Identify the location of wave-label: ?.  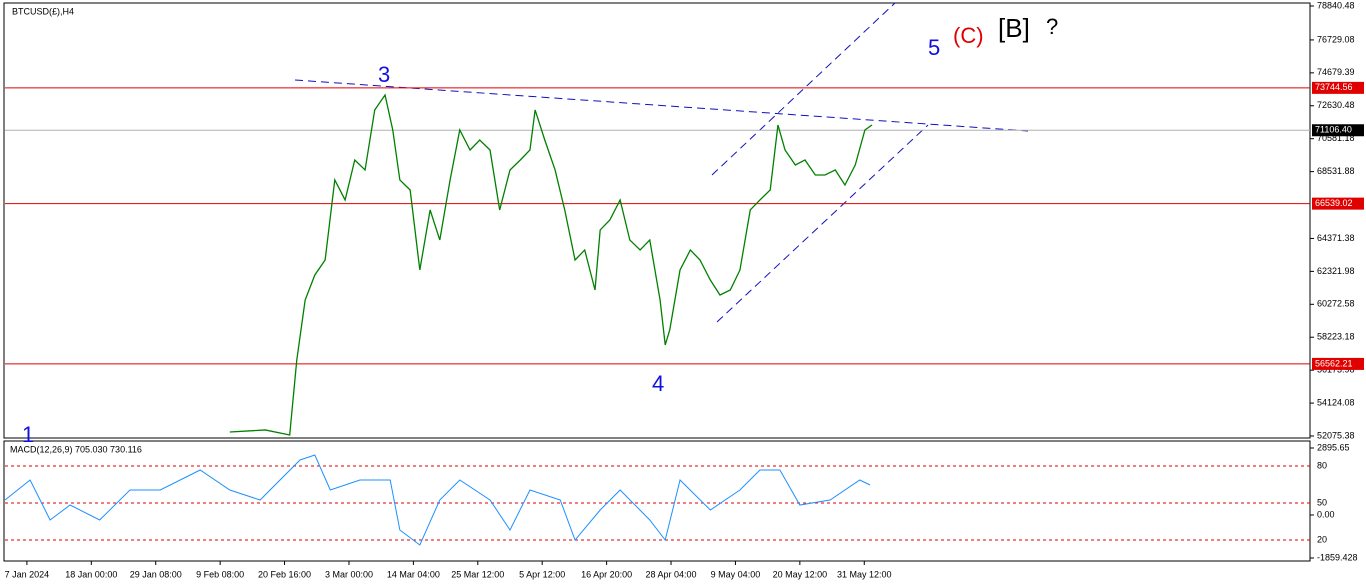
(1052, 26).